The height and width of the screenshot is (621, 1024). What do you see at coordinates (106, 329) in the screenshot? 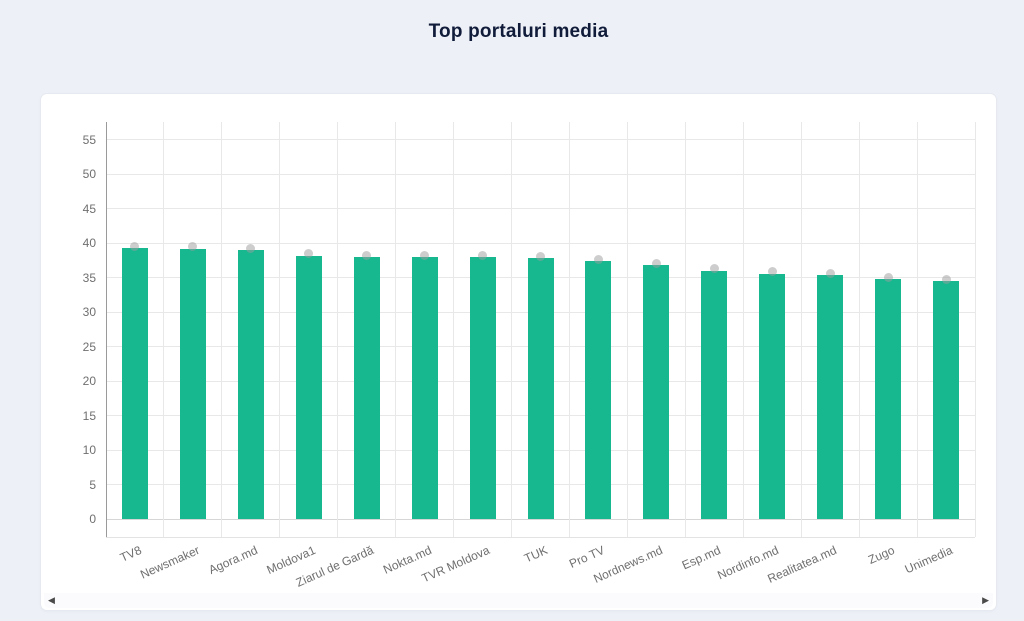
I see `y-axis-line` at bounding box center [106, 329].